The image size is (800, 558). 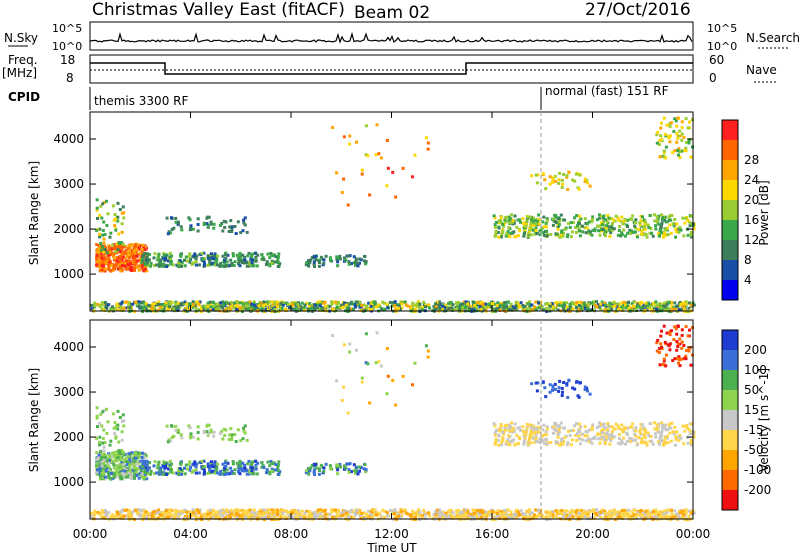 What do you see at coordinates (716, 60) in the screenshot?
I see `nave-tick-top: 60` at bounding box center [716, 60].